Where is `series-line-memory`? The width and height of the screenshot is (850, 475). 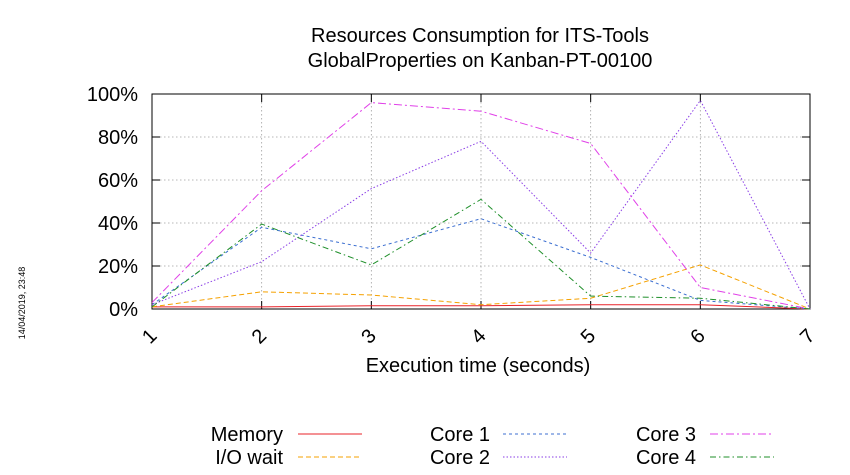 series-line-memory is located at coordinates (481, 307).